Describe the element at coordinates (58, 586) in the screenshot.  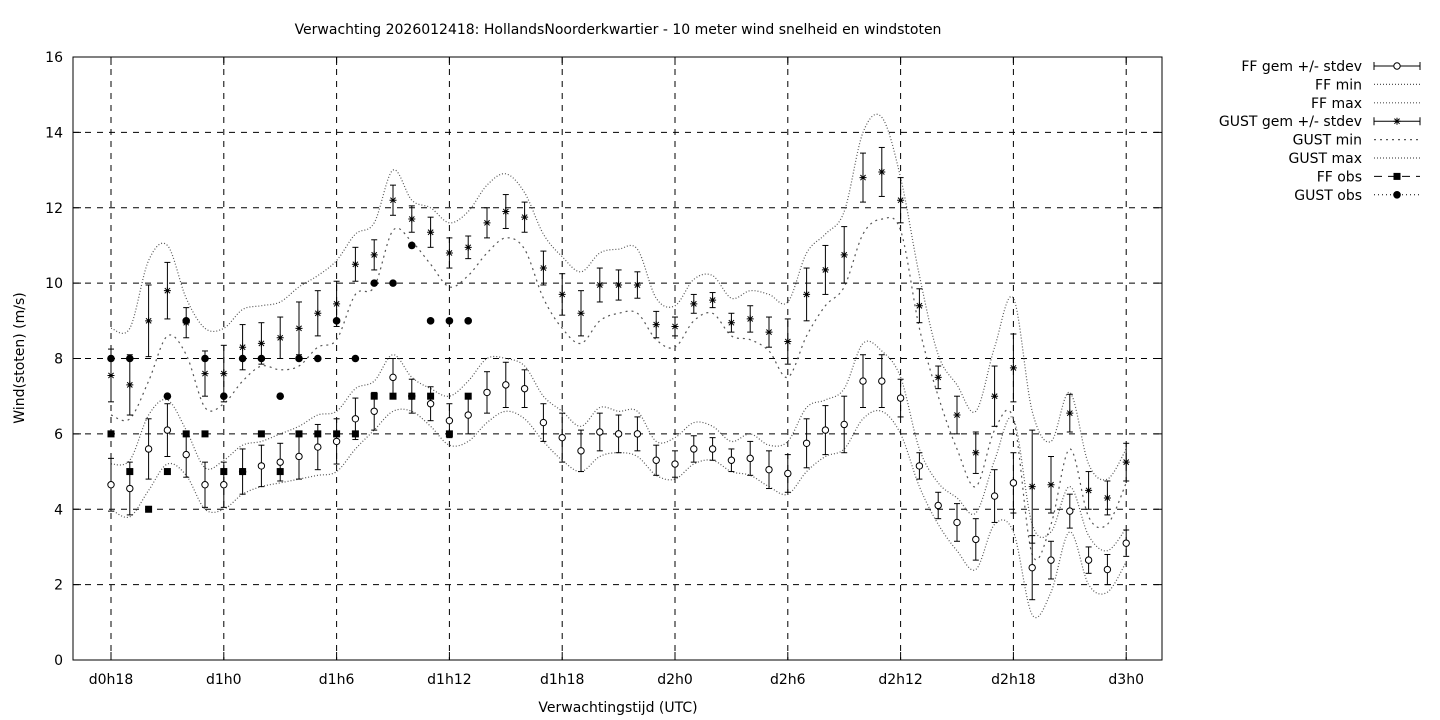
I see `y-tick-label: 2` at that location.